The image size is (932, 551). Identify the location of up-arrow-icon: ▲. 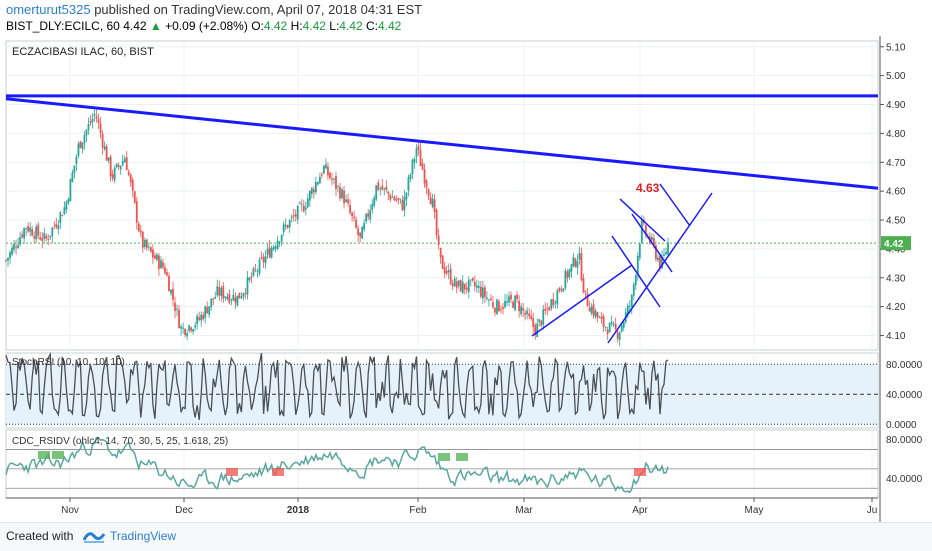
(155, 26).